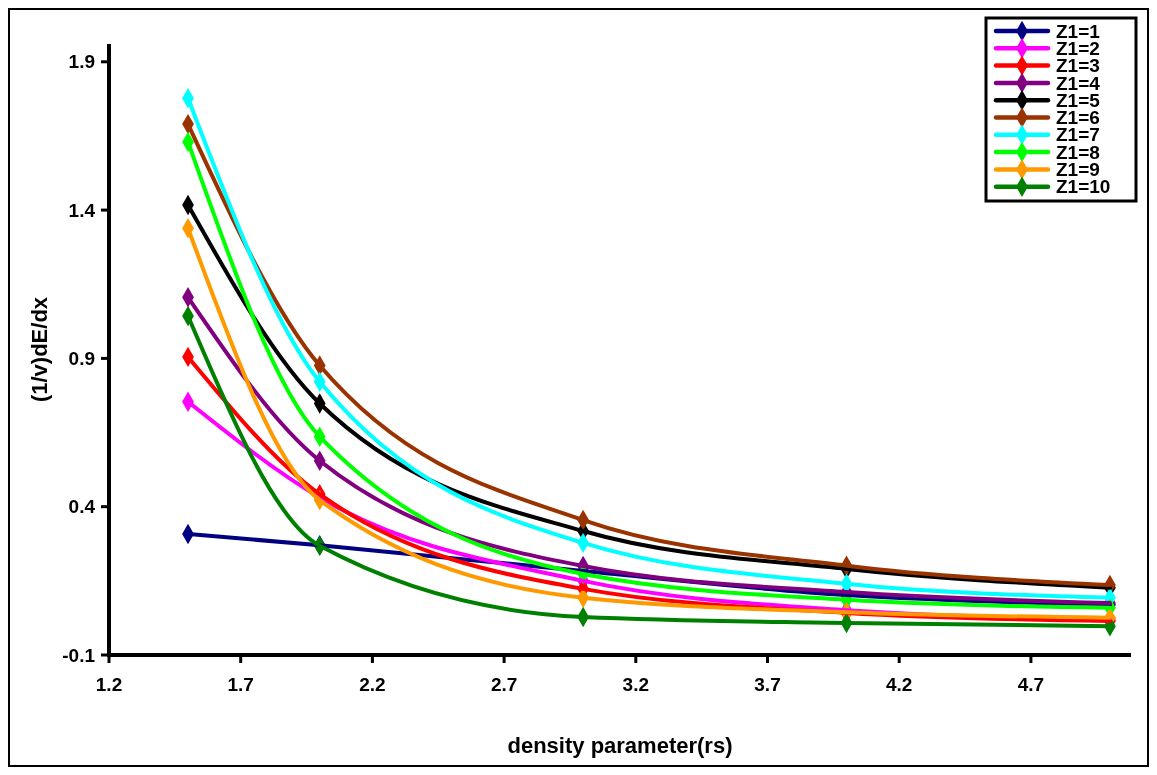 This screenshot has width=1157, height=775. I want to click on x-tick-label: 2.7, so click(504, 684).